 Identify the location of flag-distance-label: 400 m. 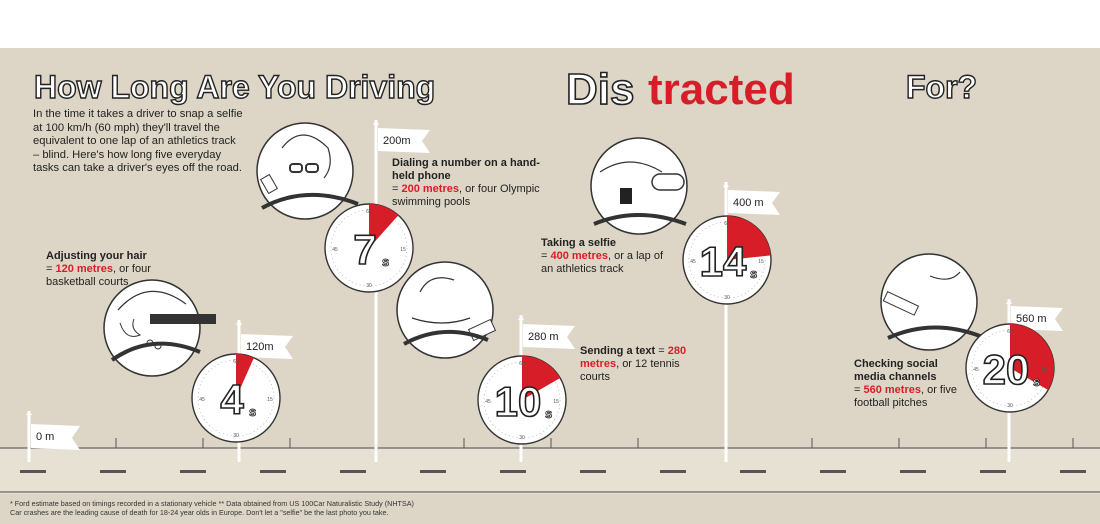
(748, 203).